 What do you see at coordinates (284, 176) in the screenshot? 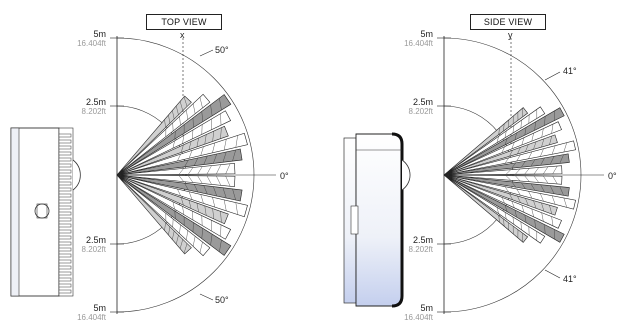
I see `top-zero-label: 0°` at bounding box center [284, 176].